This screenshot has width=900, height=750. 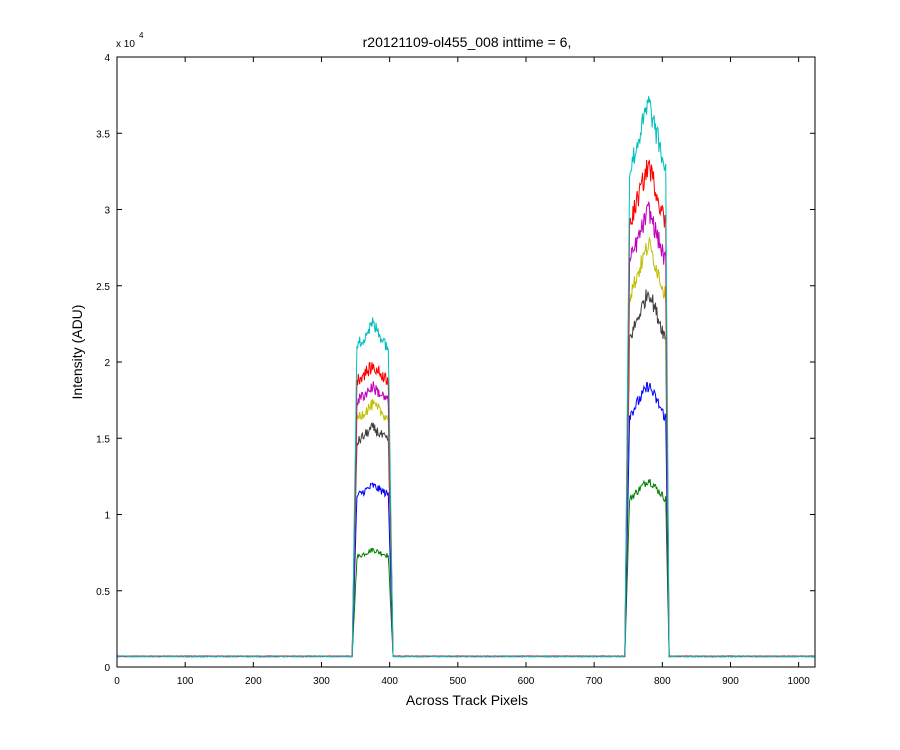 What do you see at coordinates (107, 58) in the screenshot?
I see `y-tick-label: 4` at bounding box center [107, 58].